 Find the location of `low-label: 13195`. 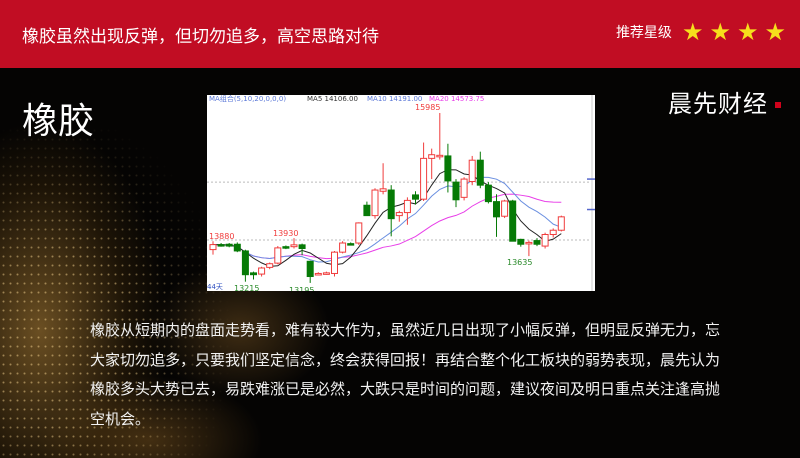

low-label: 13195 is located at coordinates (301, 288).